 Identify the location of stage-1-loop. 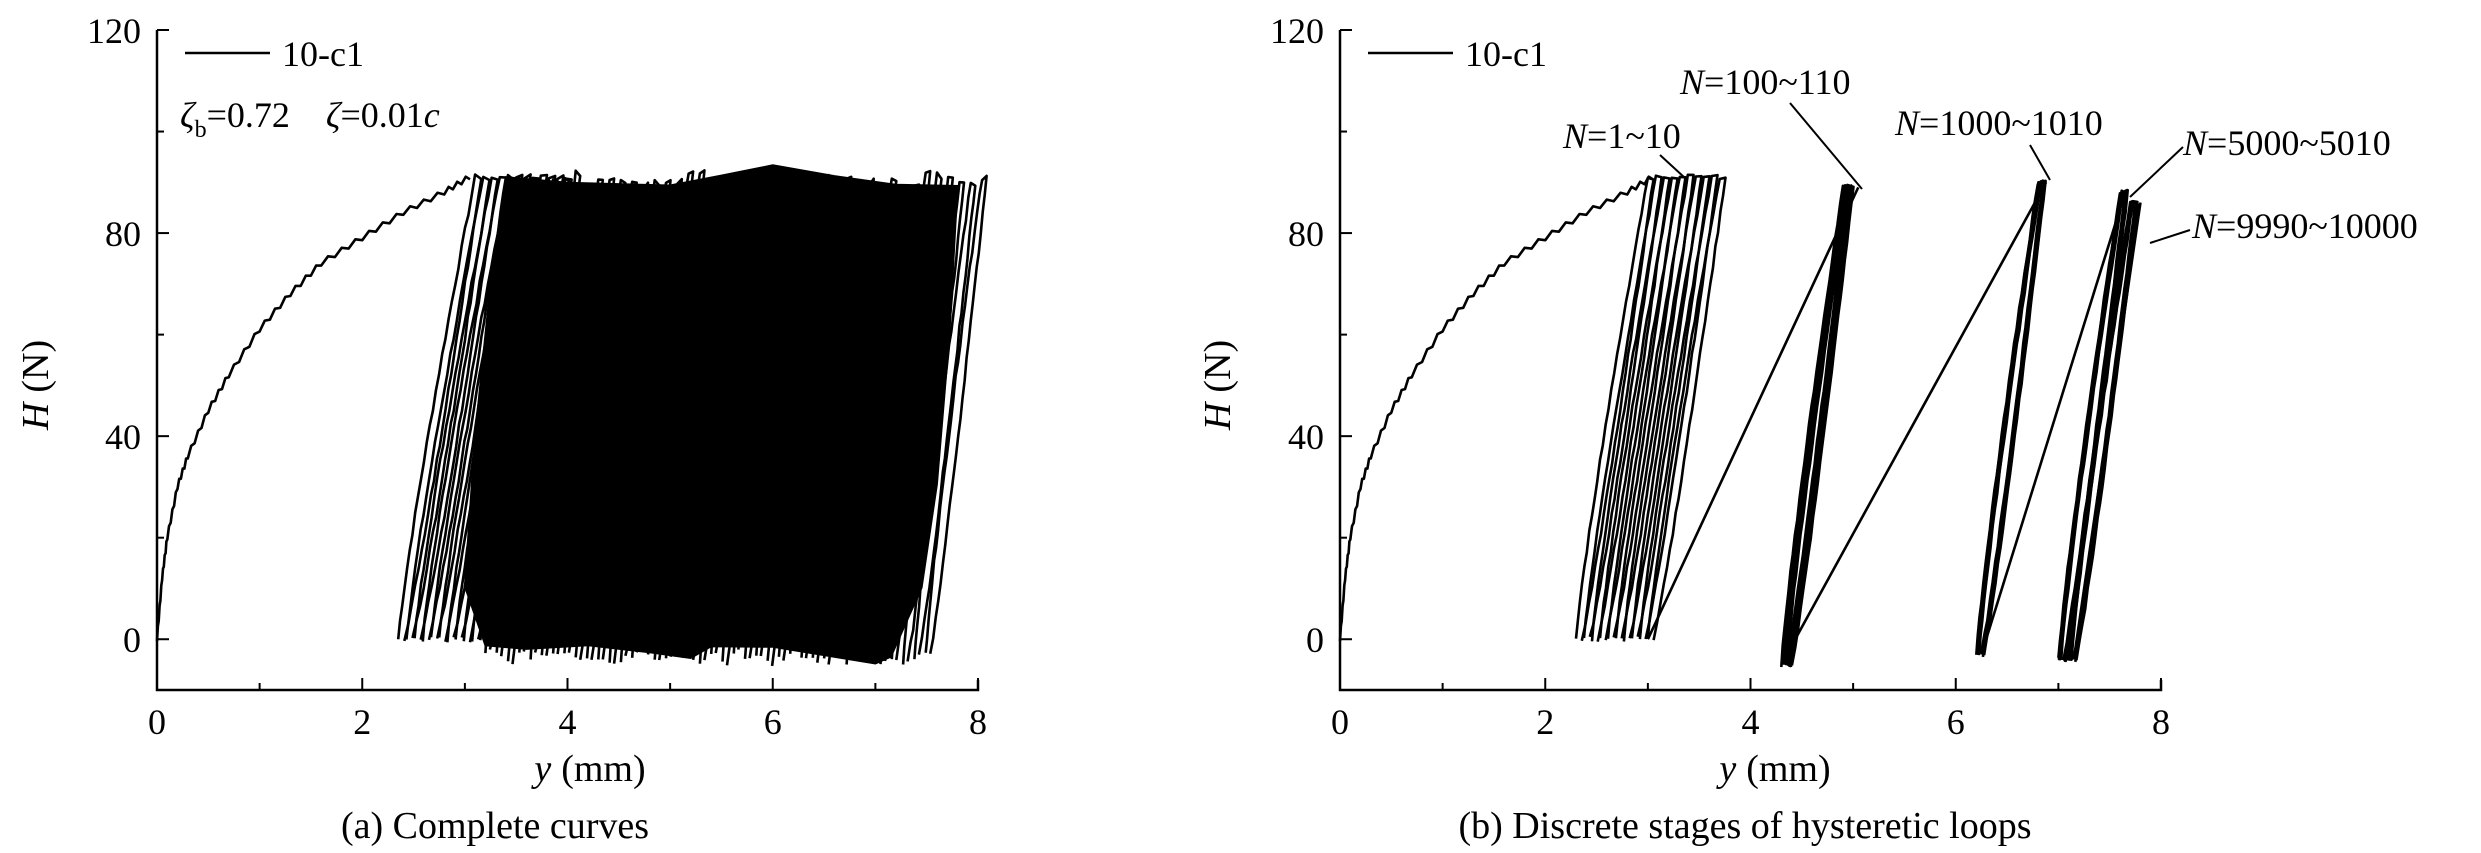
(1820, 425).